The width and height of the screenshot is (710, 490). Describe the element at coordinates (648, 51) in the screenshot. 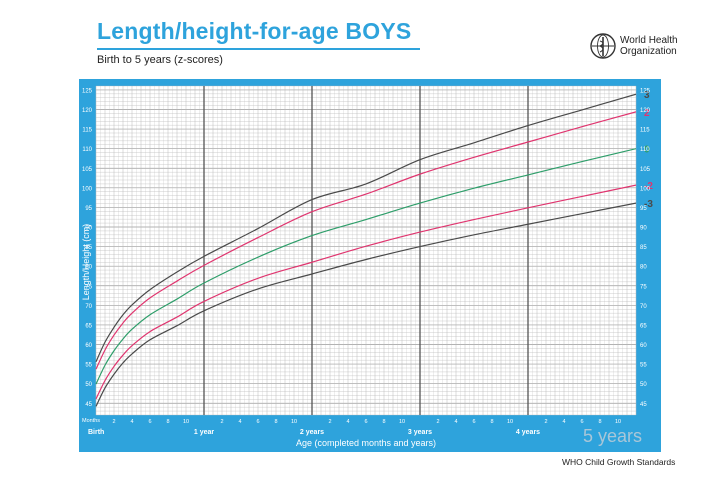

I see `organization-name-line2: Organization` at that location.